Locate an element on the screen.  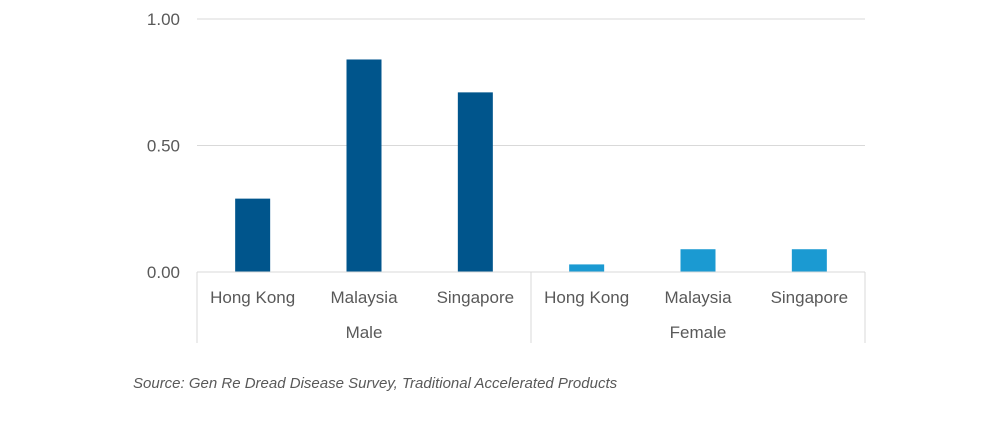
group-label: Male is located at coordinates (364, 332).